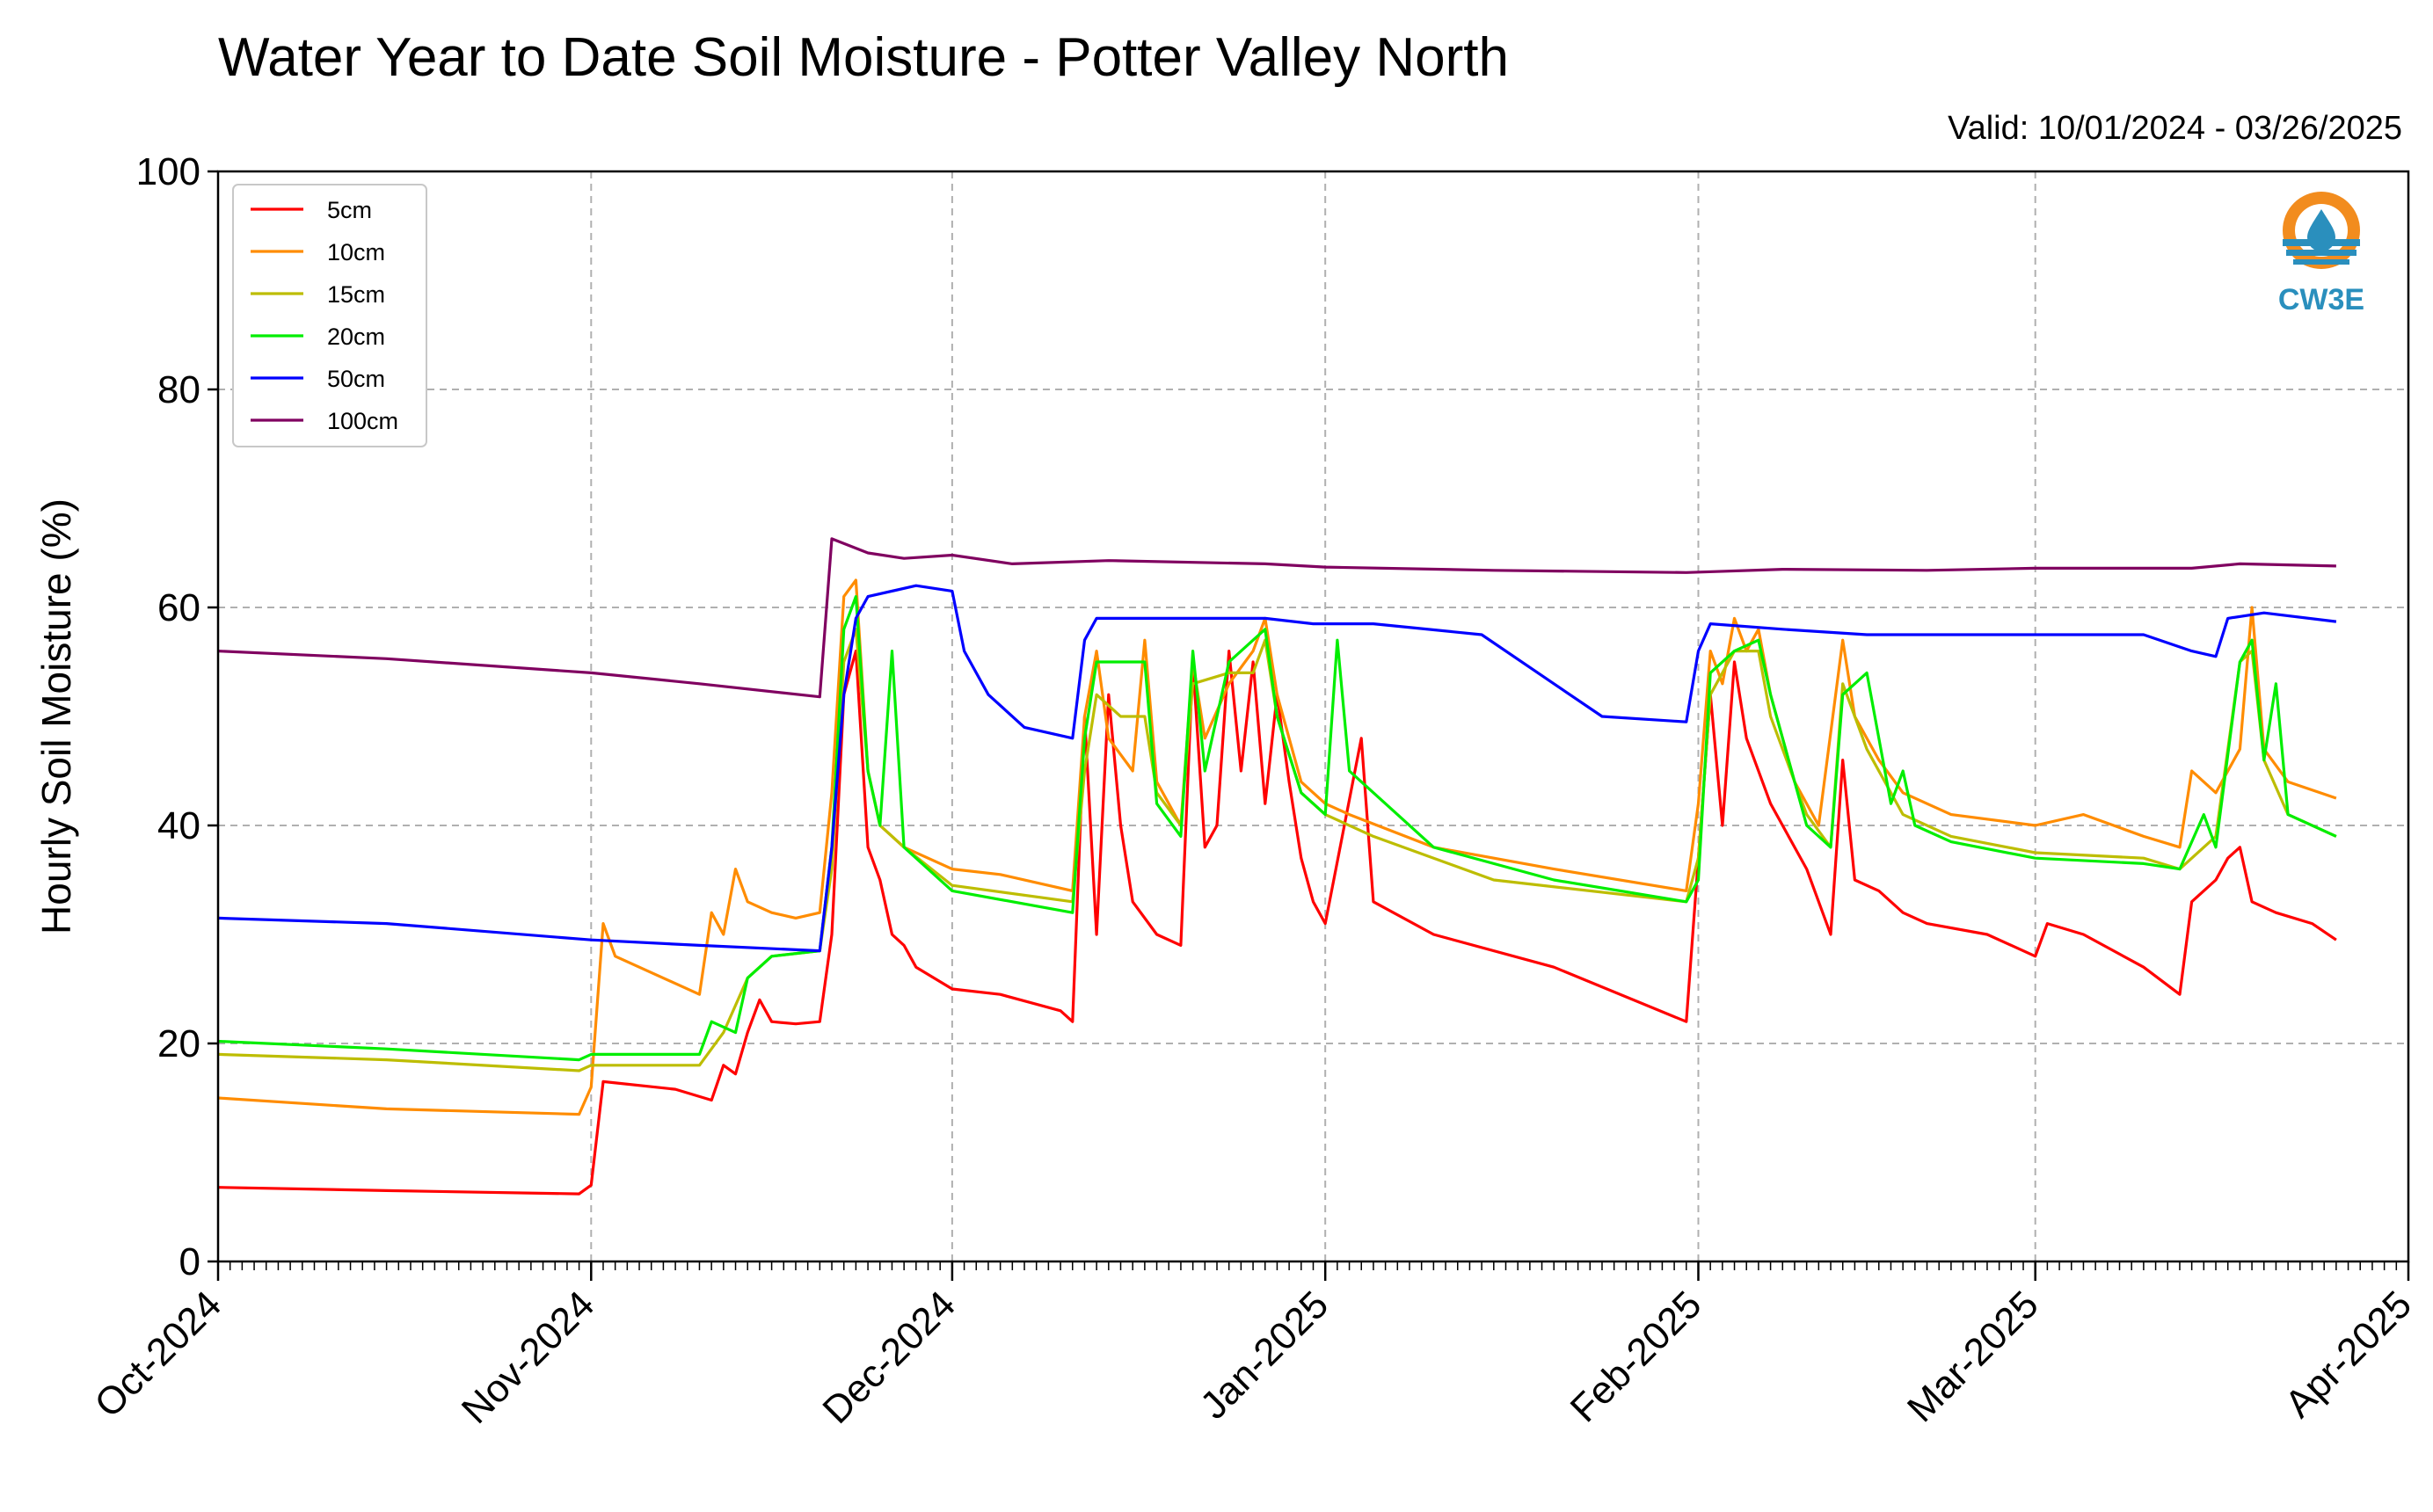 The image size is (2433, 1512). What do you see at coordinates (329, 316) in the screenshot?
I see `legend: 5cm 10cm 15cm 20cm 50cm 100cm` at bounding box center [329, 316].